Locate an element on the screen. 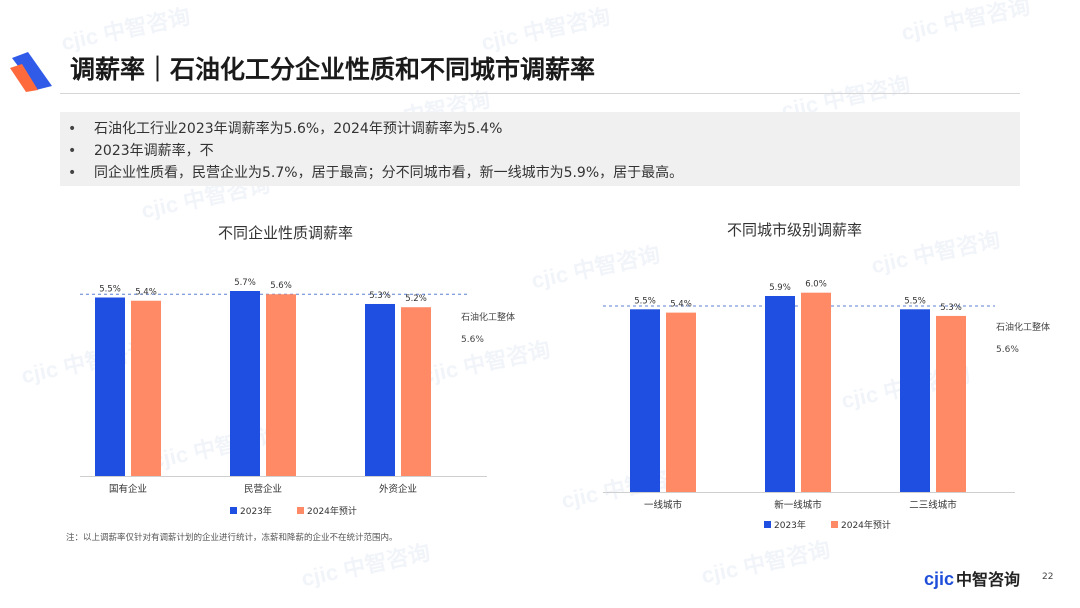 The height and width of the screenshot is (608, 1080). category-label: 国有企业 is located at coordinates (128, 489).